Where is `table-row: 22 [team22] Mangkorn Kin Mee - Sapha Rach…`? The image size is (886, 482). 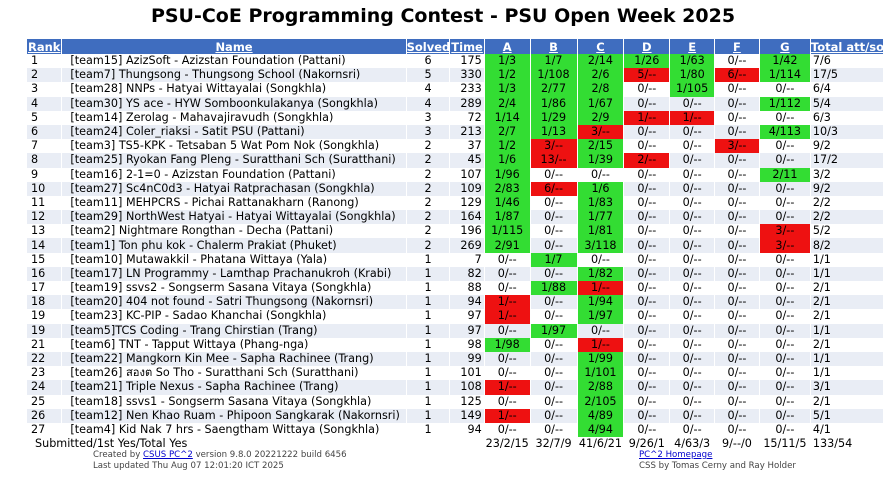 table-row: 22 [team22] Mangkorn Kin Mee - Sapha Rach… is located at coordinates (455, 359).